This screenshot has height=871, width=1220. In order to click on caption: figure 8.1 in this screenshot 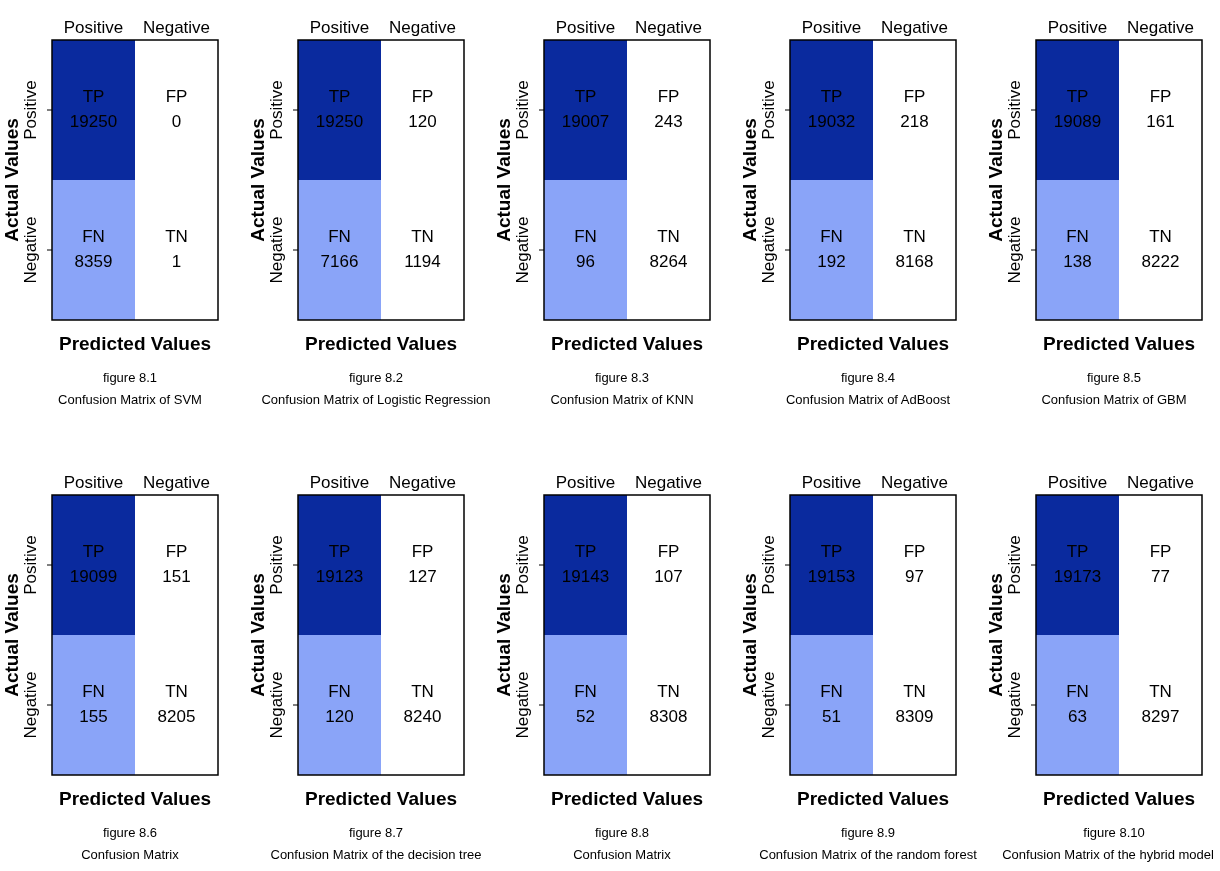, I will do `click(130, 377)`.